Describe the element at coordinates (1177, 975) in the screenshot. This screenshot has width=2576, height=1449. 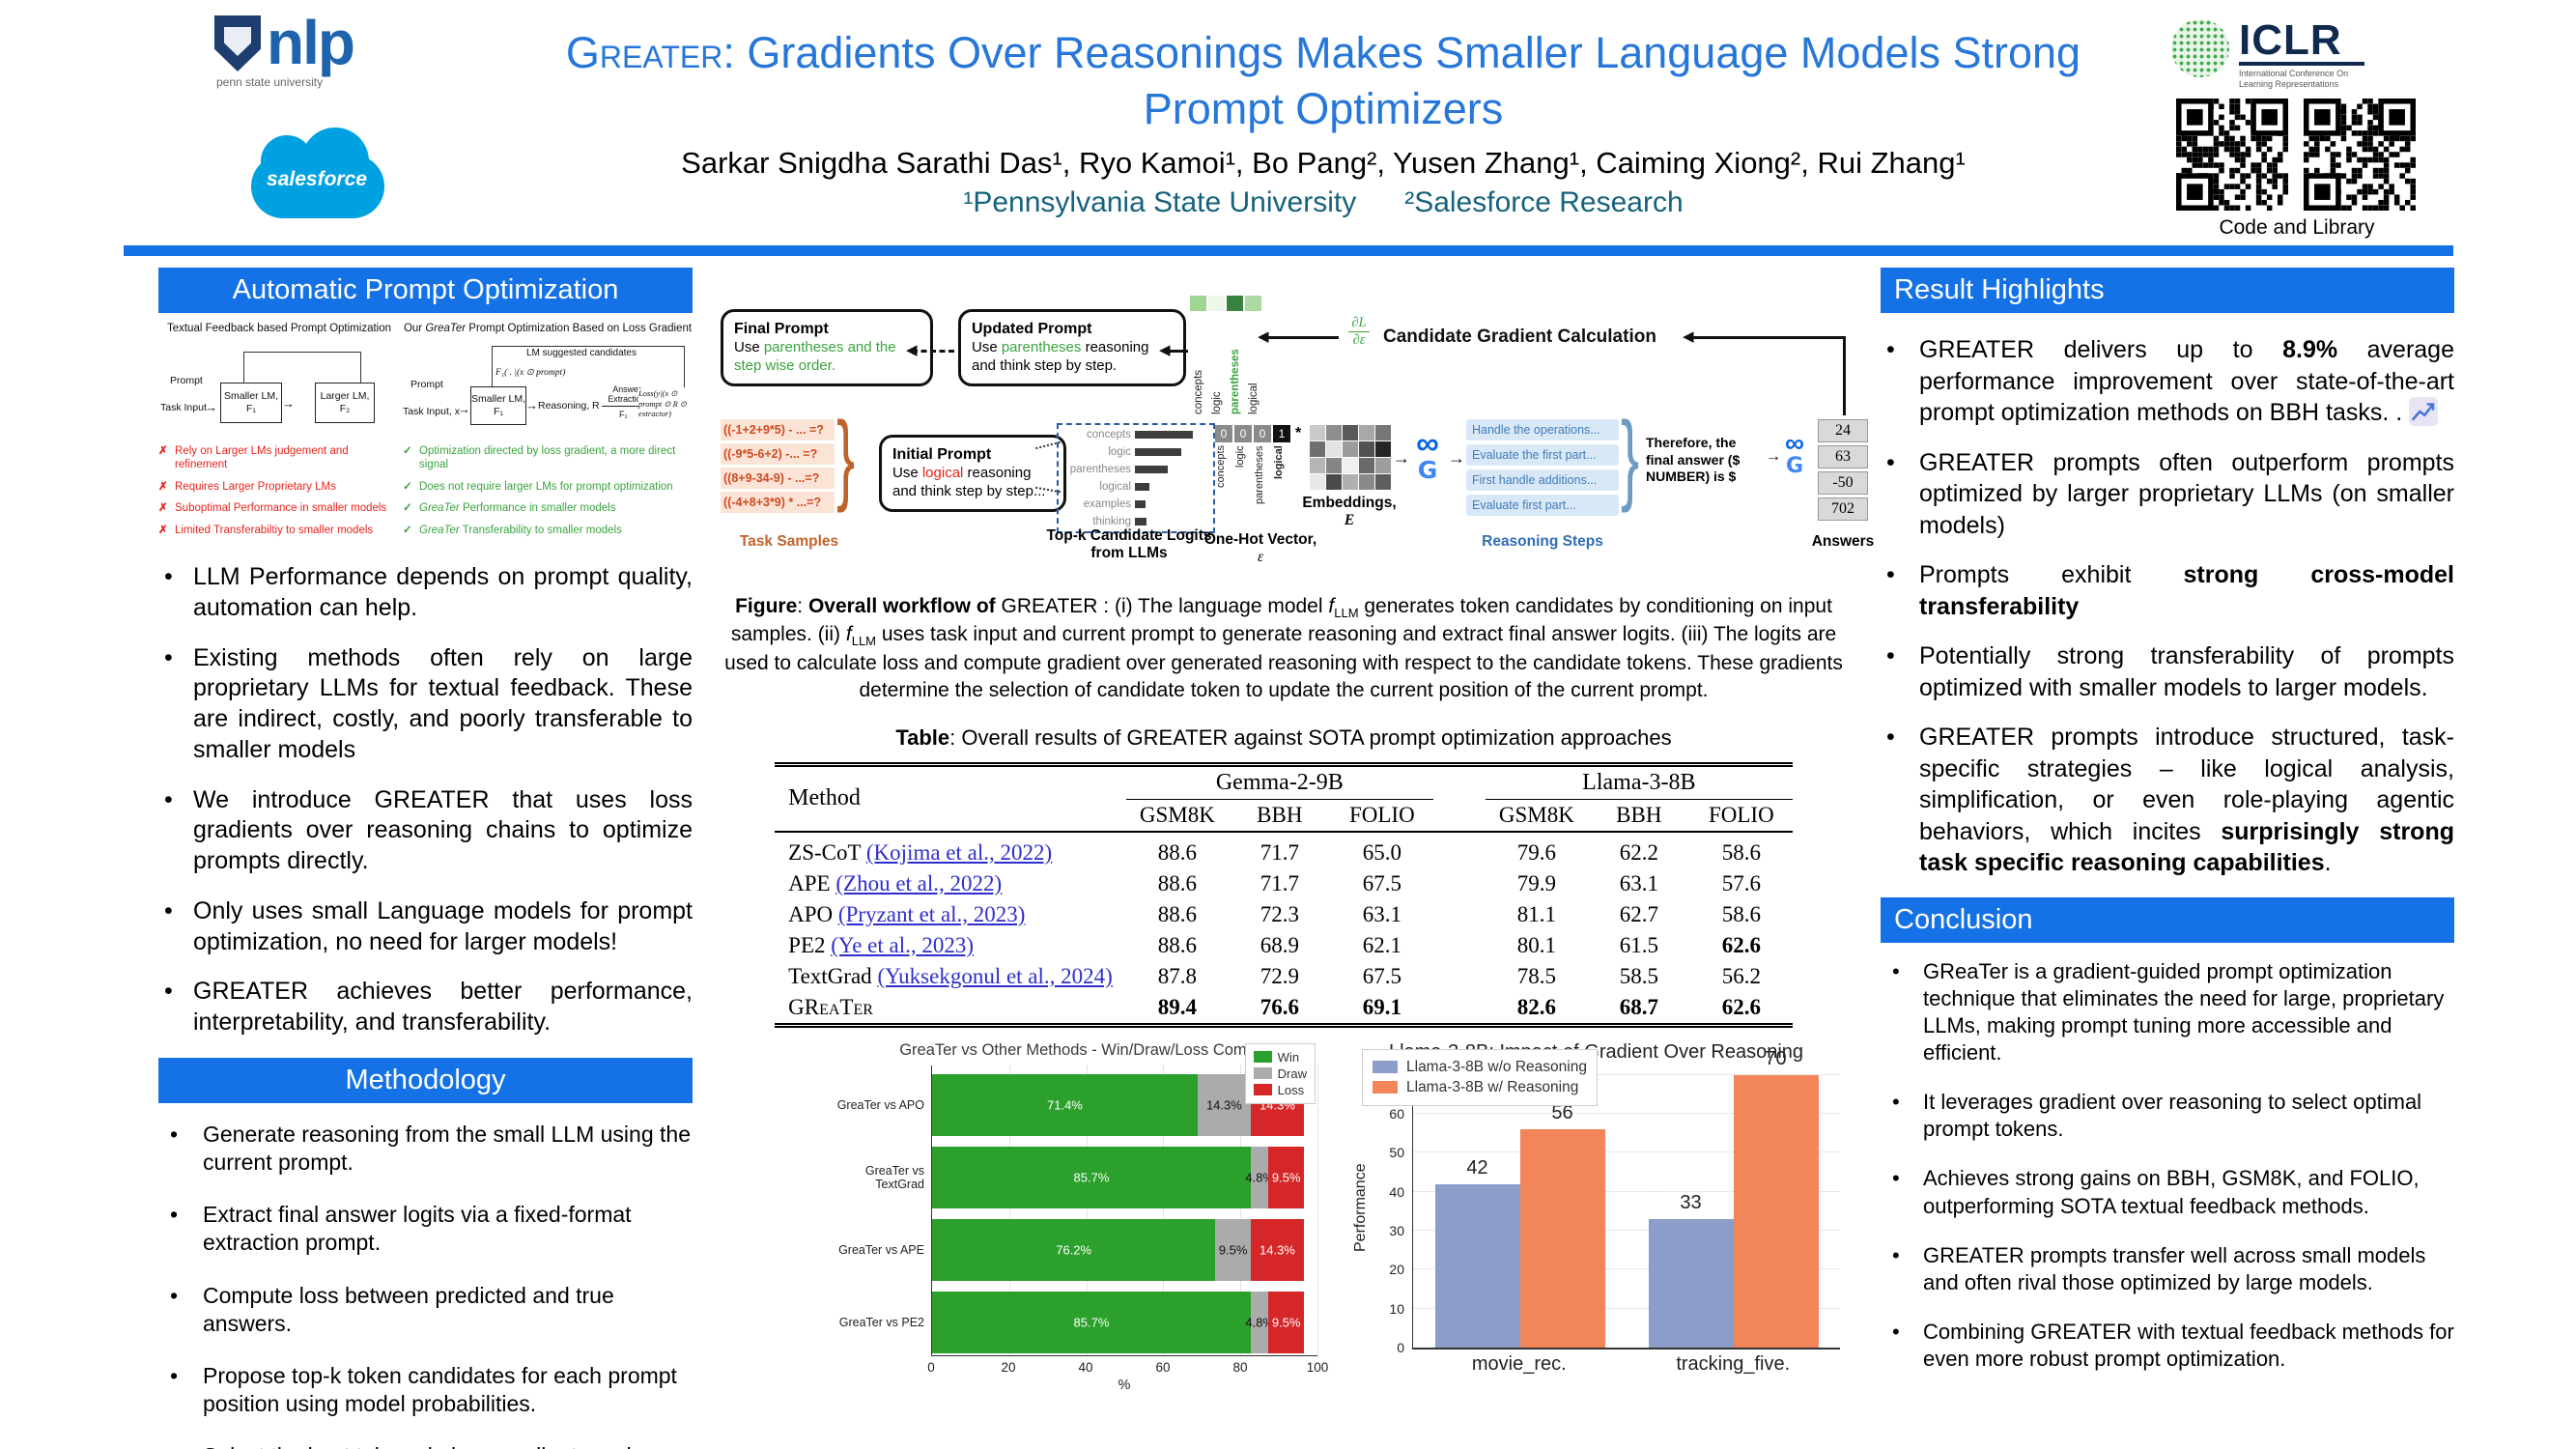
I see `table-cell: 87.8` at that location.